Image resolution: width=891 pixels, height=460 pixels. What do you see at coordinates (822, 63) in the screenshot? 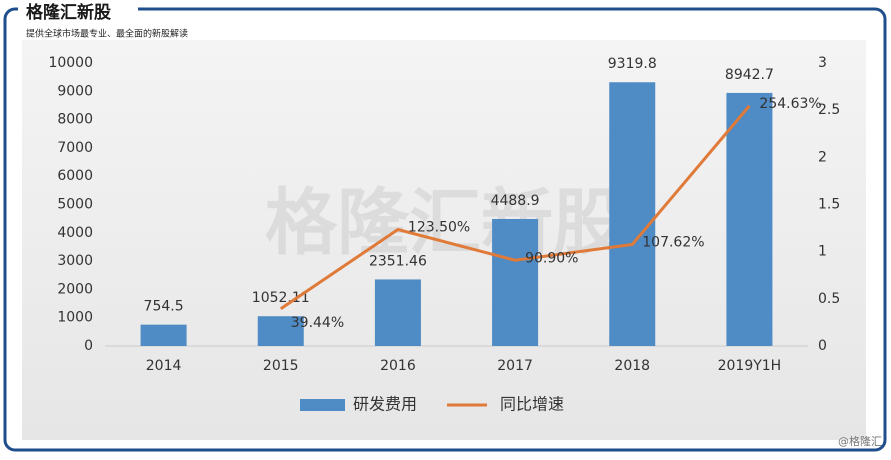
I see `y2-tick-label: 3` at bounding box center [822, 63].